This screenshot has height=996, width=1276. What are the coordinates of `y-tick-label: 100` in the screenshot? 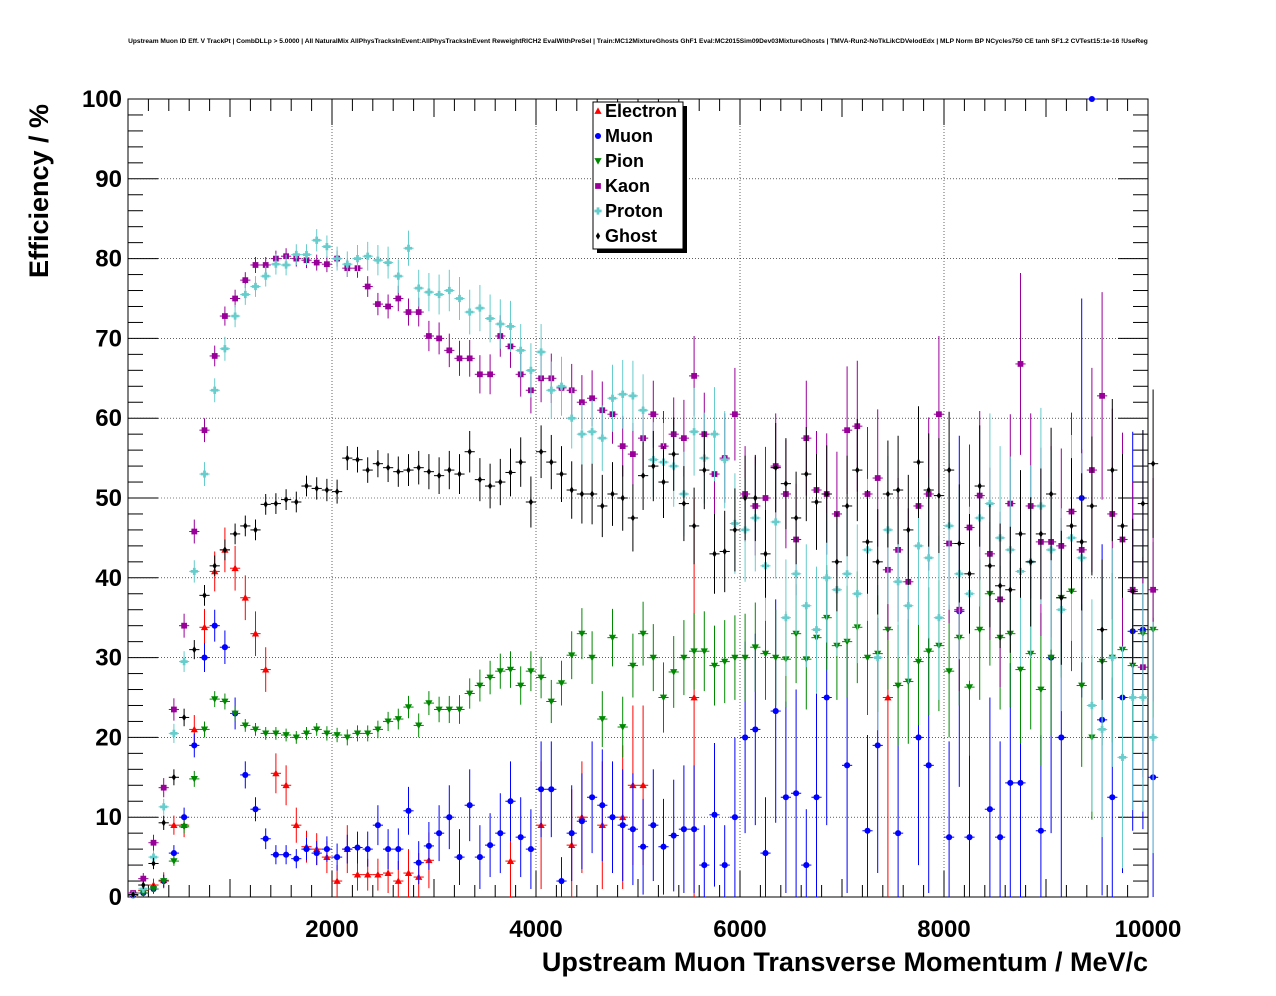 It's located at (102, 99).